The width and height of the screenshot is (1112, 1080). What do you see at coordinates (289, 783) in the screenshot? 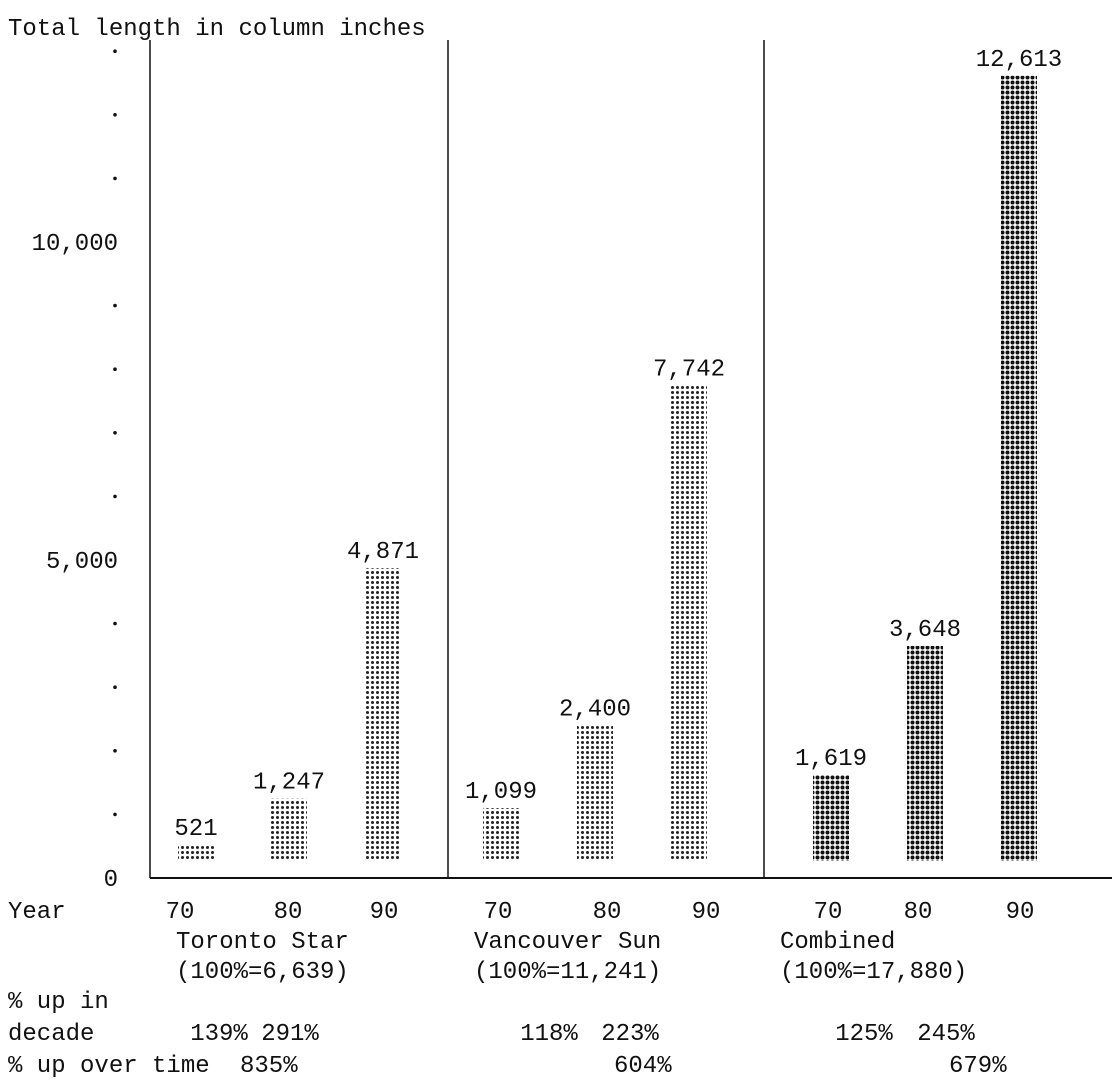
I see `bar-value-label: 1,247` at bounding box center [289, 783].